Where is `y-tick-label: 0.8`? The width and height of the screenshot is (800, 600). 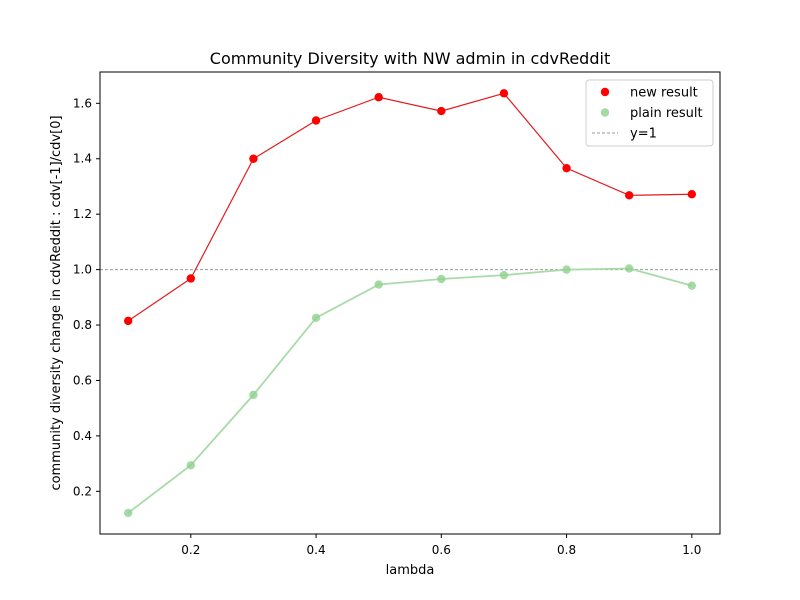
y-tick-label: 0.8 is located at coordinates (82, 325).